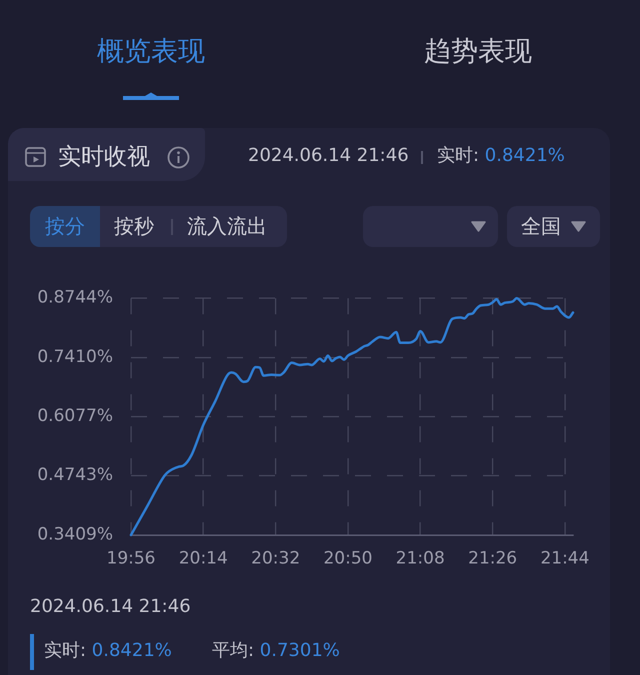 The height and width of the screenshot is (675, 640). Describe the element at coordinates (75, 416) in the screenshot. I see `y-tick-label: 0.6077%` at that location.